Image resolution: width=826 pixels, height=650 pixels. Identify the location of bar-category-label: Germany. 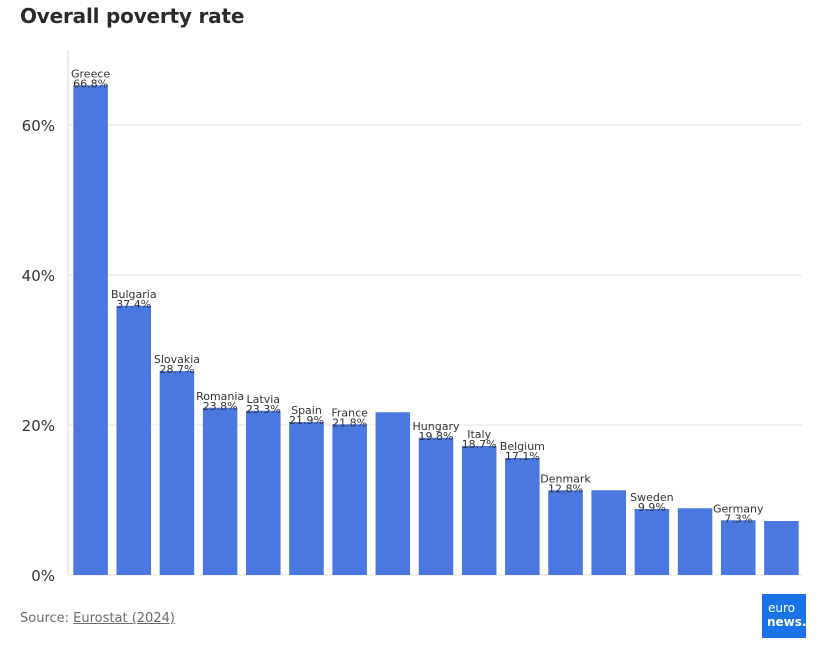
(738, 508).